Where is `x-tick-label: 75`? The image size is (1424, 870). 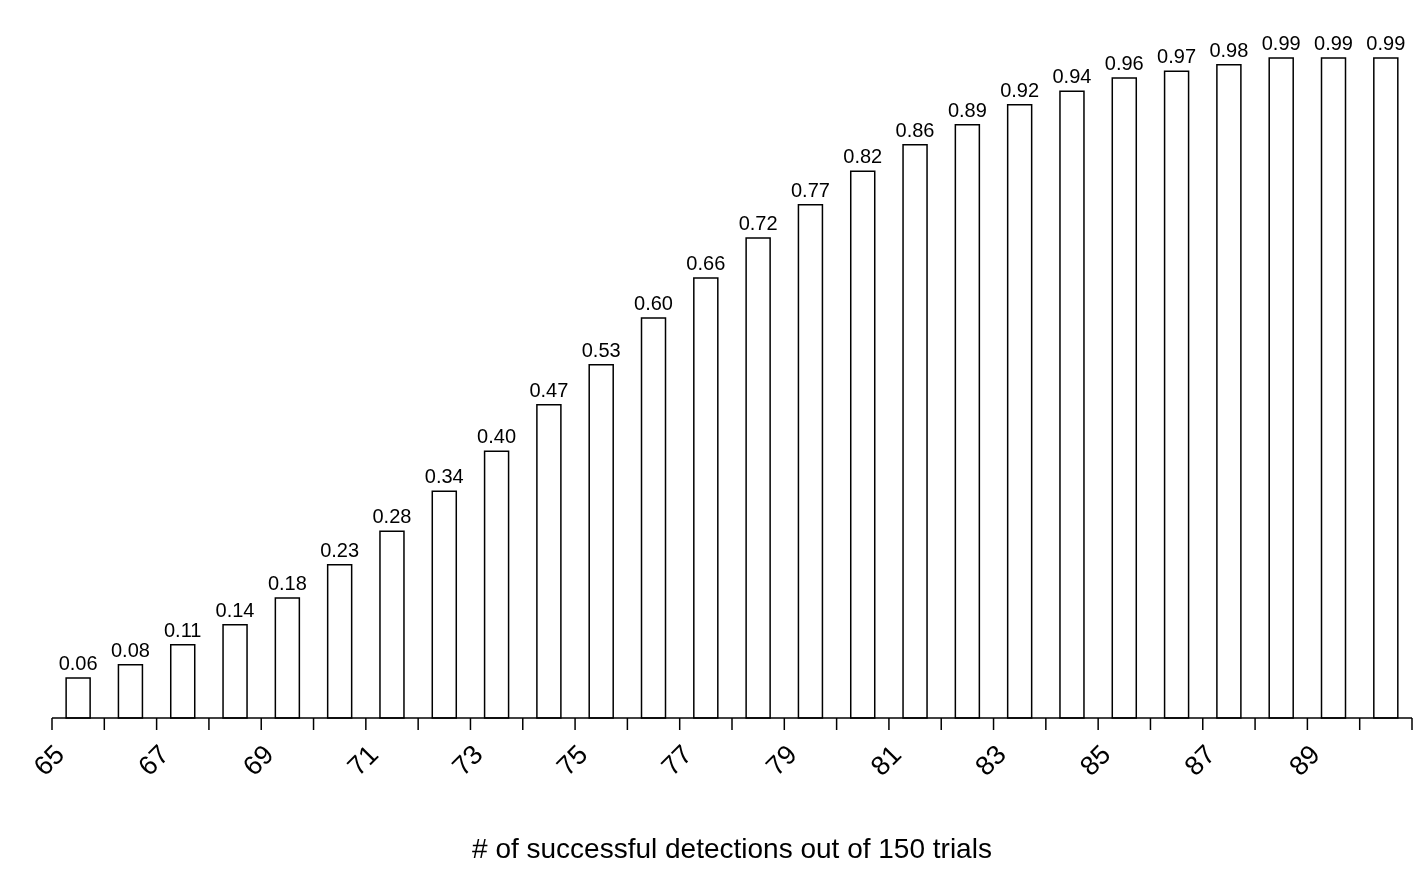
x-tick-label: 75 is located at coordinates (572, 760).